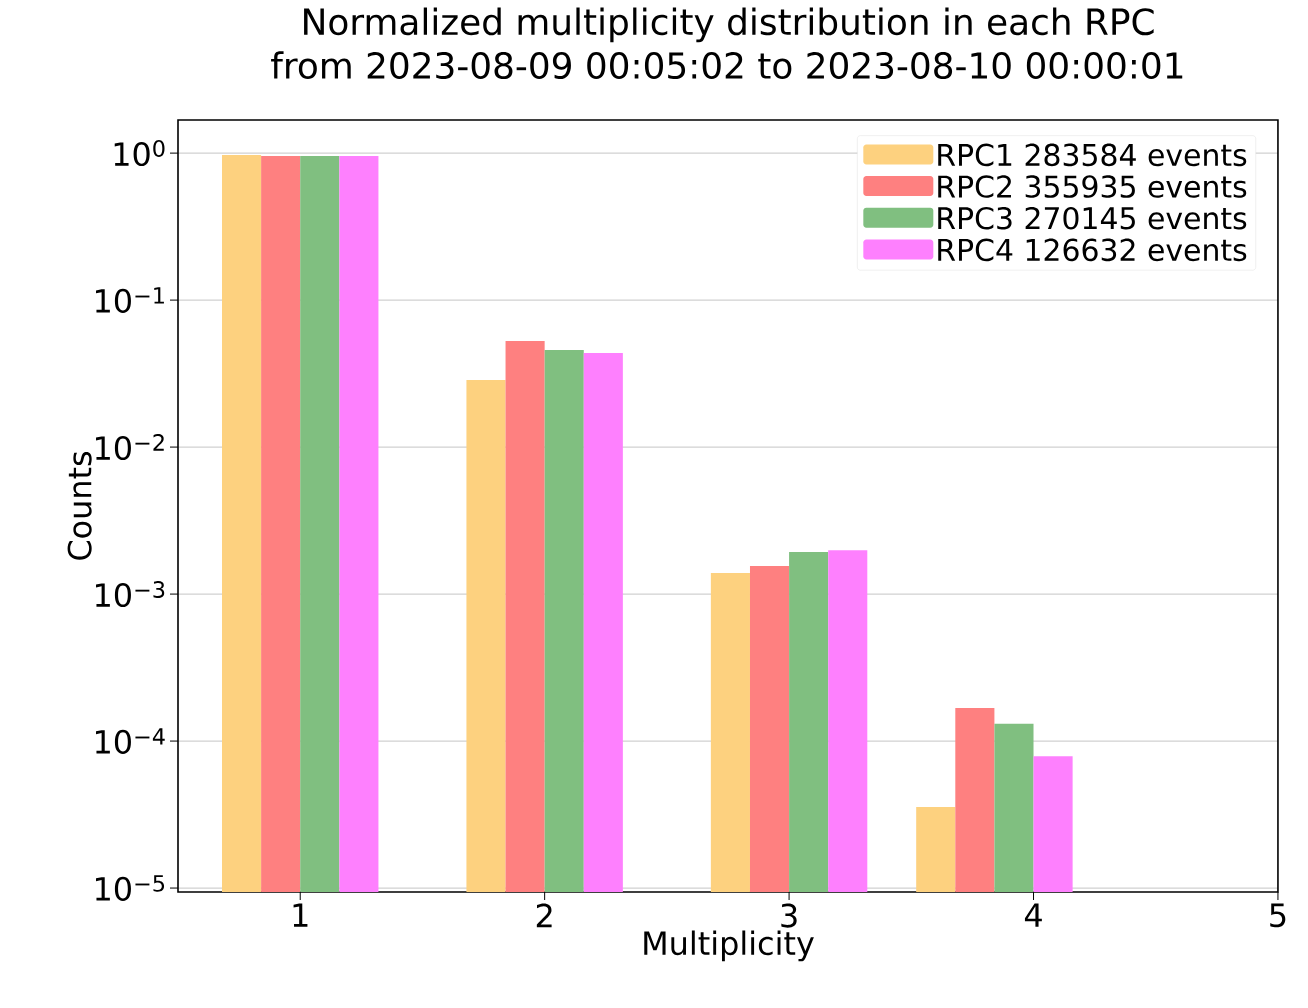 The width and height of the screenshot is (1308, 1008). Describe the element at coordinates (130, 888) in the screenshot. I see `y-tick-label: 10$^{−5}$` at that location.